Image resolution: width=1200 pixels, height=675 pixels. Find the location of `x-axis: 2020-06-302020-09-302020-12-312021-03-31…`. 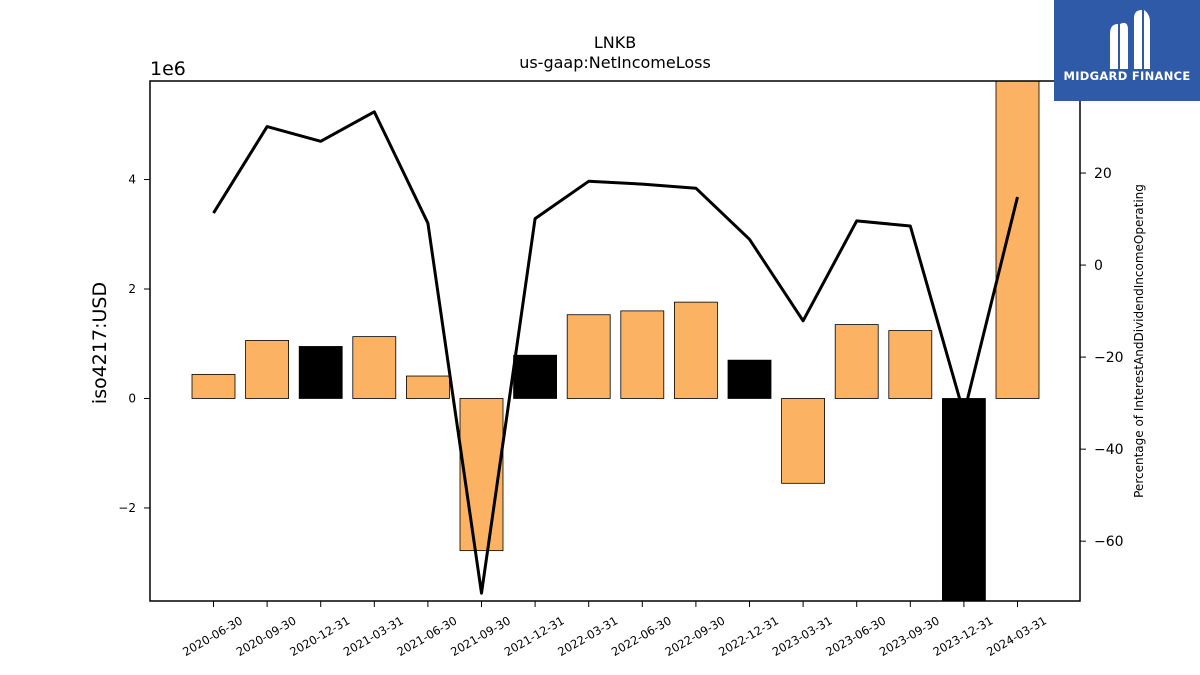

x-axis: 2020-06-302020-09-302020-12-312021-03-31… is located at coordinates (614, 630).